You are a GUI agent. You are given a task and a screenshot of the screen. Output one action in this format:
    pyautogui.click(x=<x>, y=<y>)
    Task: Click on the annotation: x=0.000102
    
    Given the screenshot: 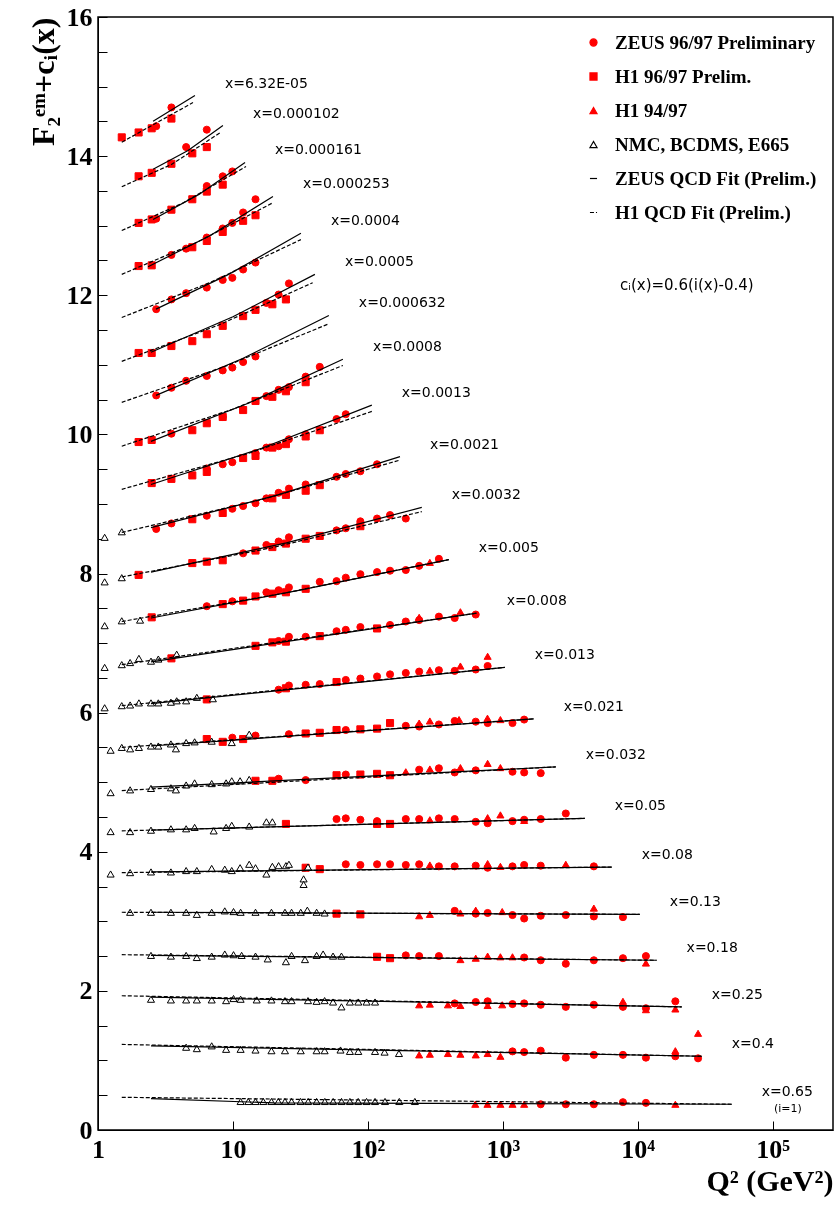 What is the action you would take?
    pyautogui.click(x=296, y=112)
    